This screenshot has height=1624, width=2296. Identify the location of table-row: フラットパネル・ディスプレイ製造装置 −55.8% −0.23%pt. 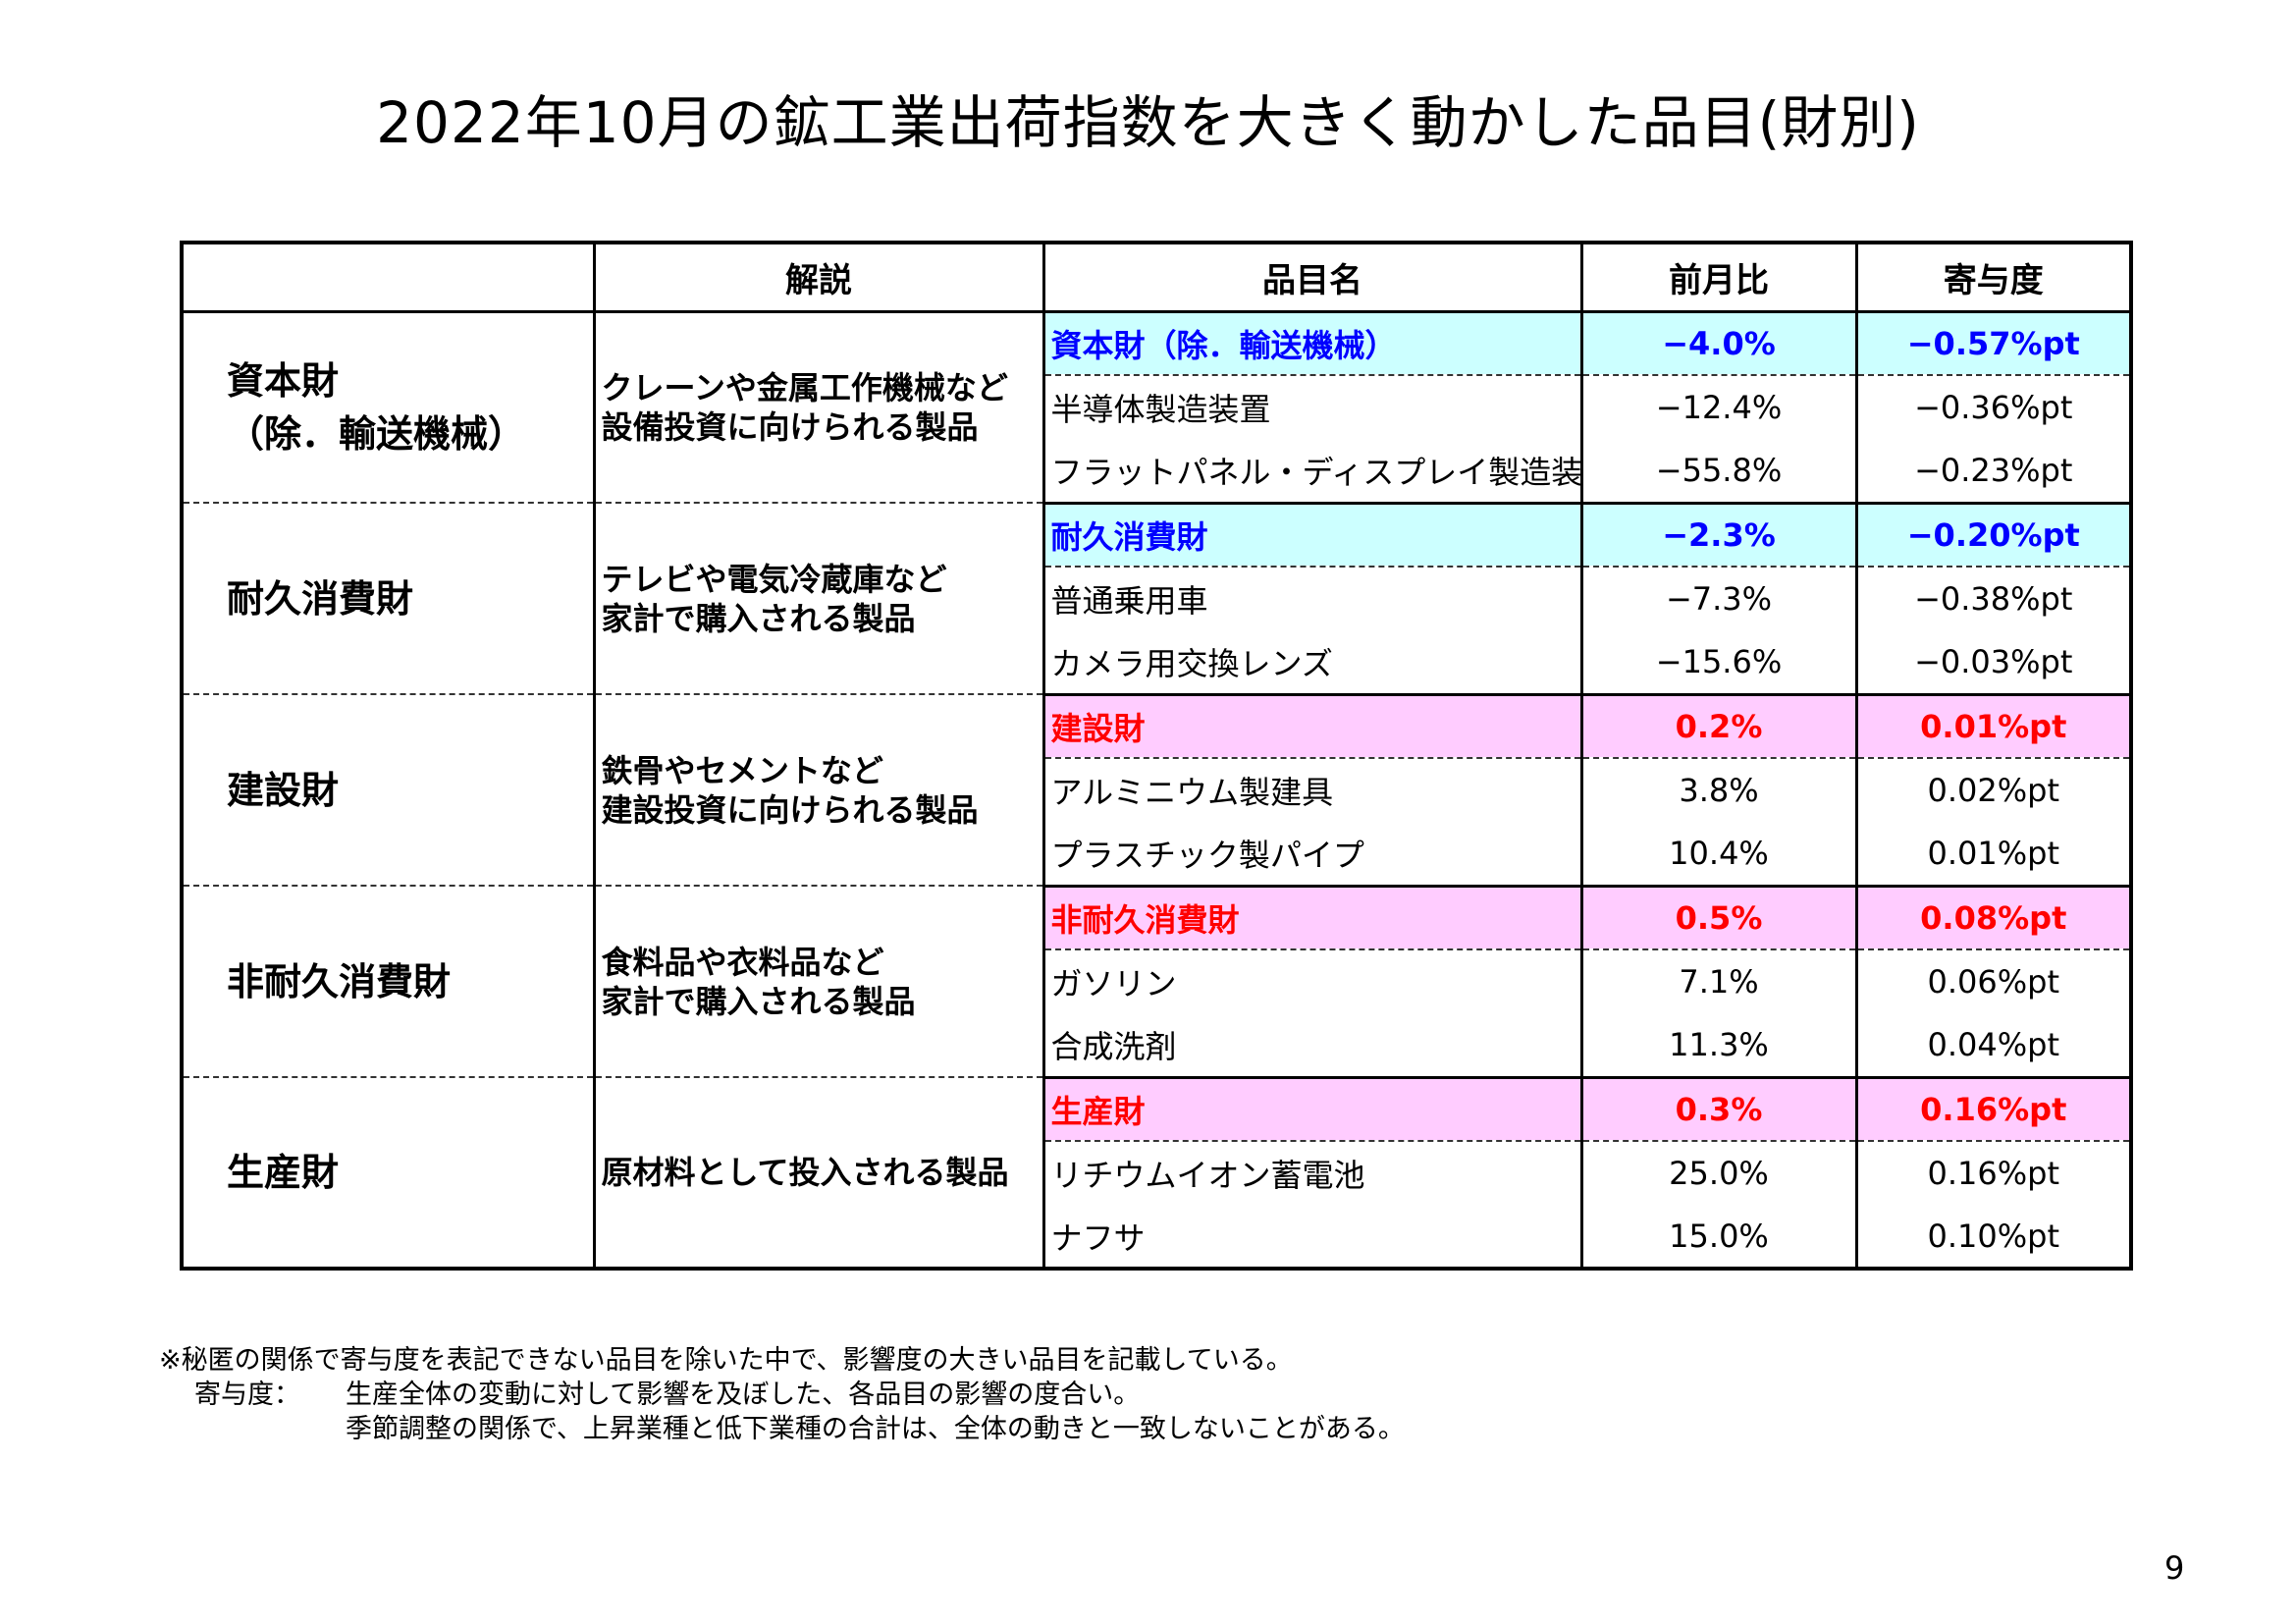
(1156, 472).